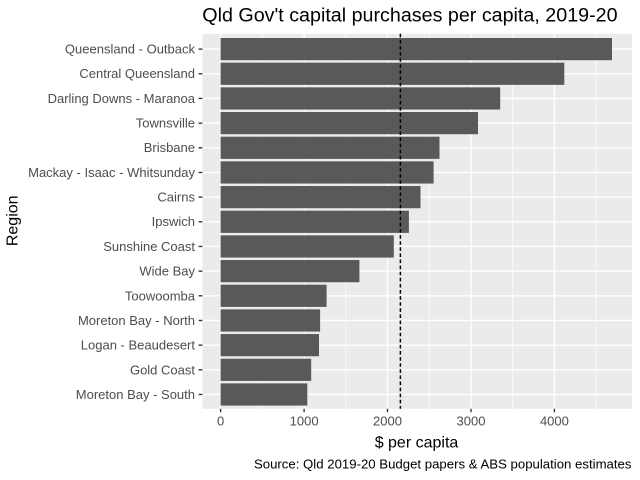 The image size is (640, 480). Describe the element at coordinates (130, 49) in the screenshot. I see `svg-text: Queensland - Outback` at that location.